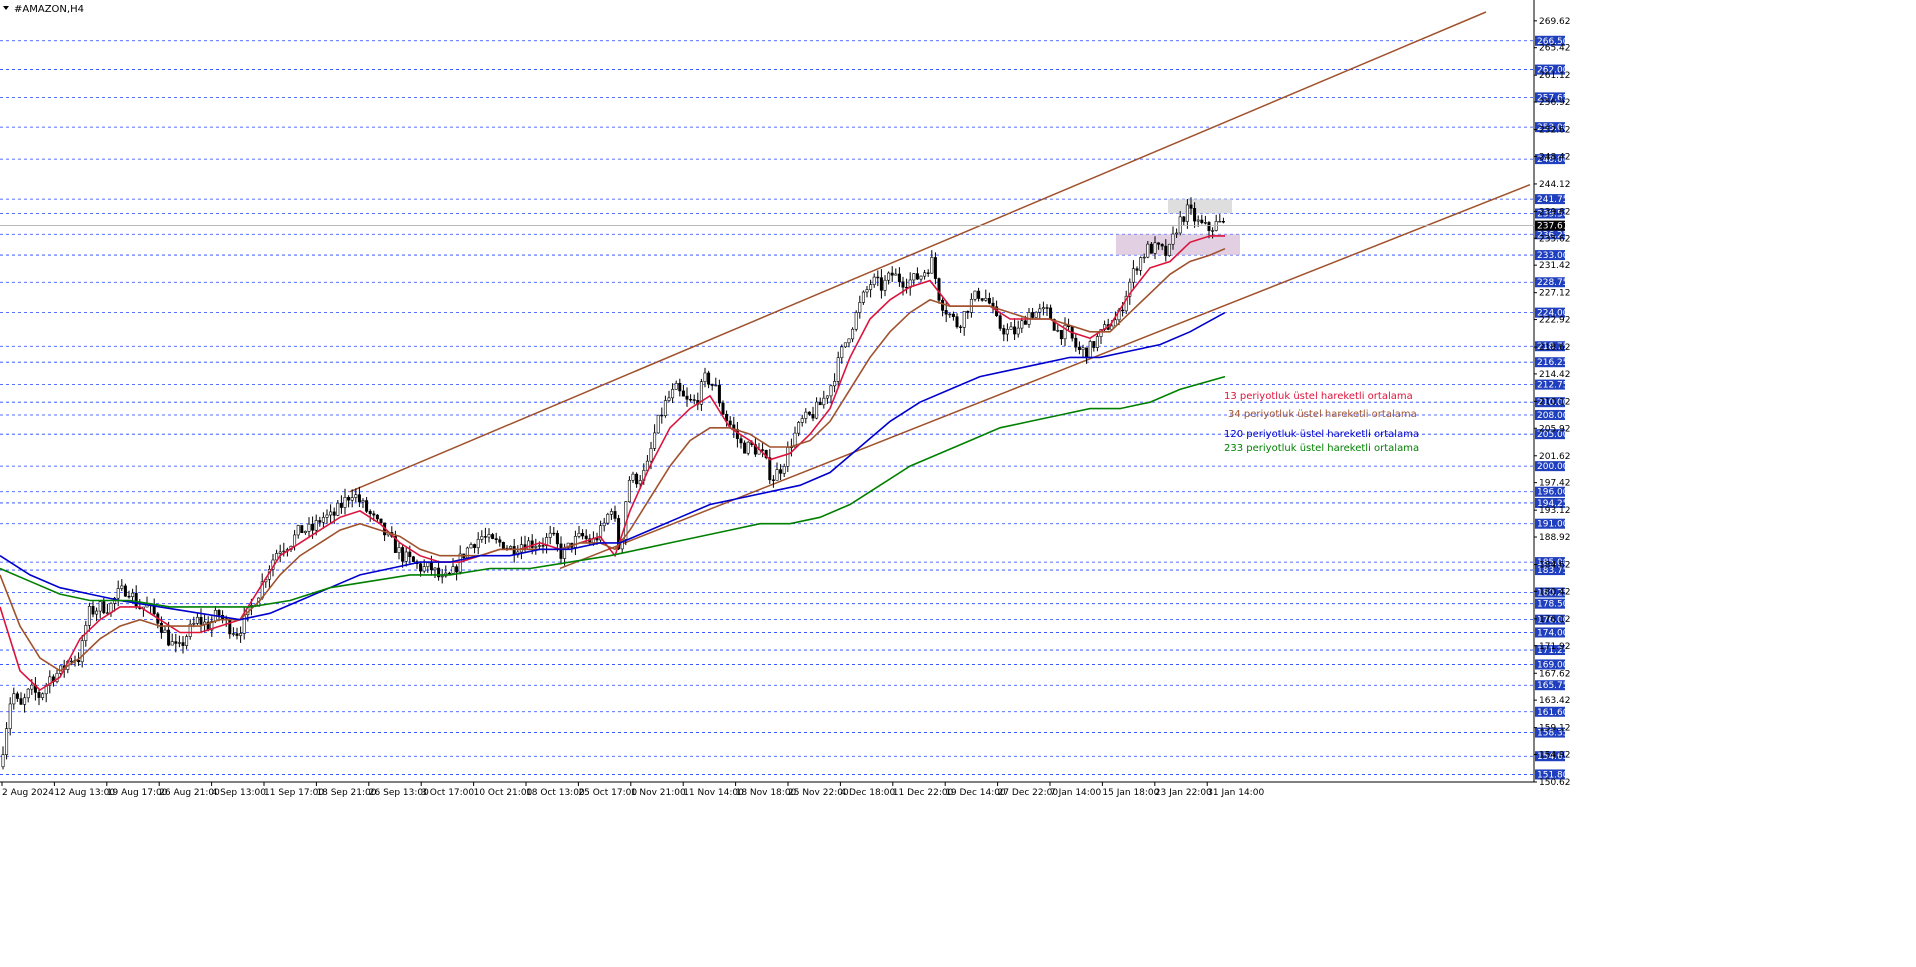 Image resolution: width=1916 pixels, height=967 pixels. What do you see at coordinates (1553, 563) in the screenshot?
I see `level-label: 185.00` at bounding box center [1553, 563].